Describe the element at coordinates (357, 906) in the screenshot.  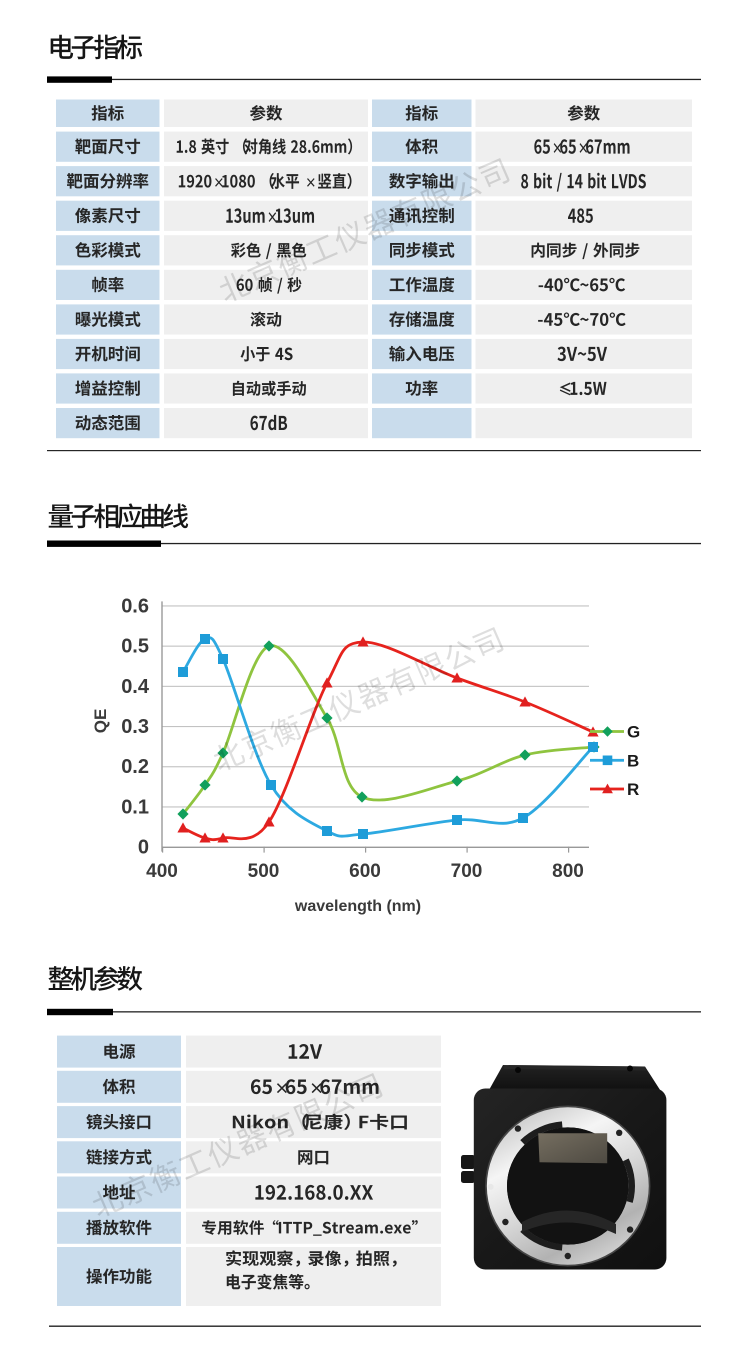
I see `svg-text: wavelength (nm)` at that location.